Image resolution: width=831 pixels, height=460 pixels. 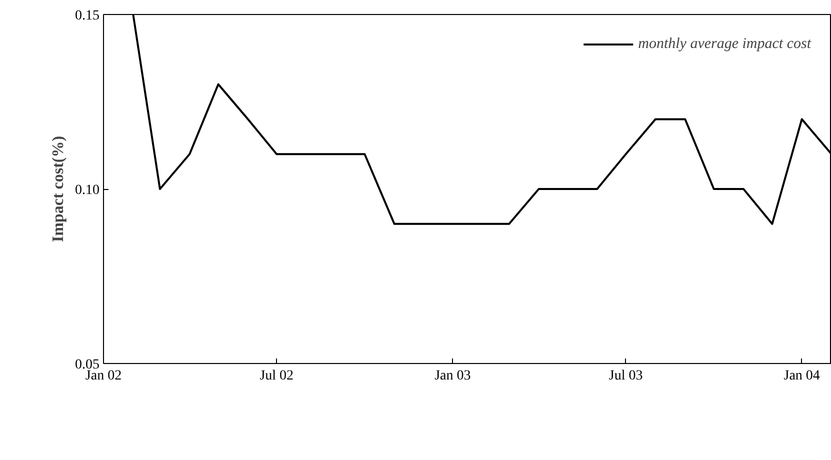 What do you see at coordinates (452, 376) in the screenshot?
I see `x-tick-label: Jan 03` at bounding box center [452, 376].